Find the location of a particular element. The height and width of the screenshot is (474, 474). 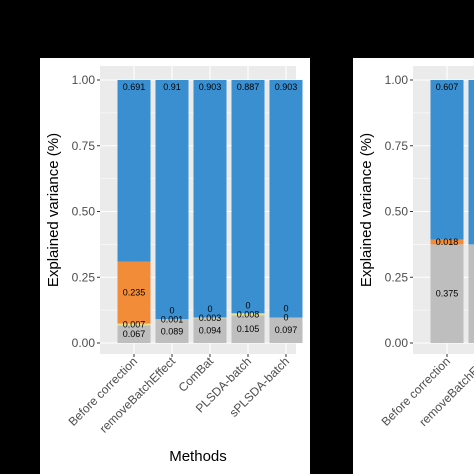

left-data-label: 0.089 is located at coordinates (172, 331).